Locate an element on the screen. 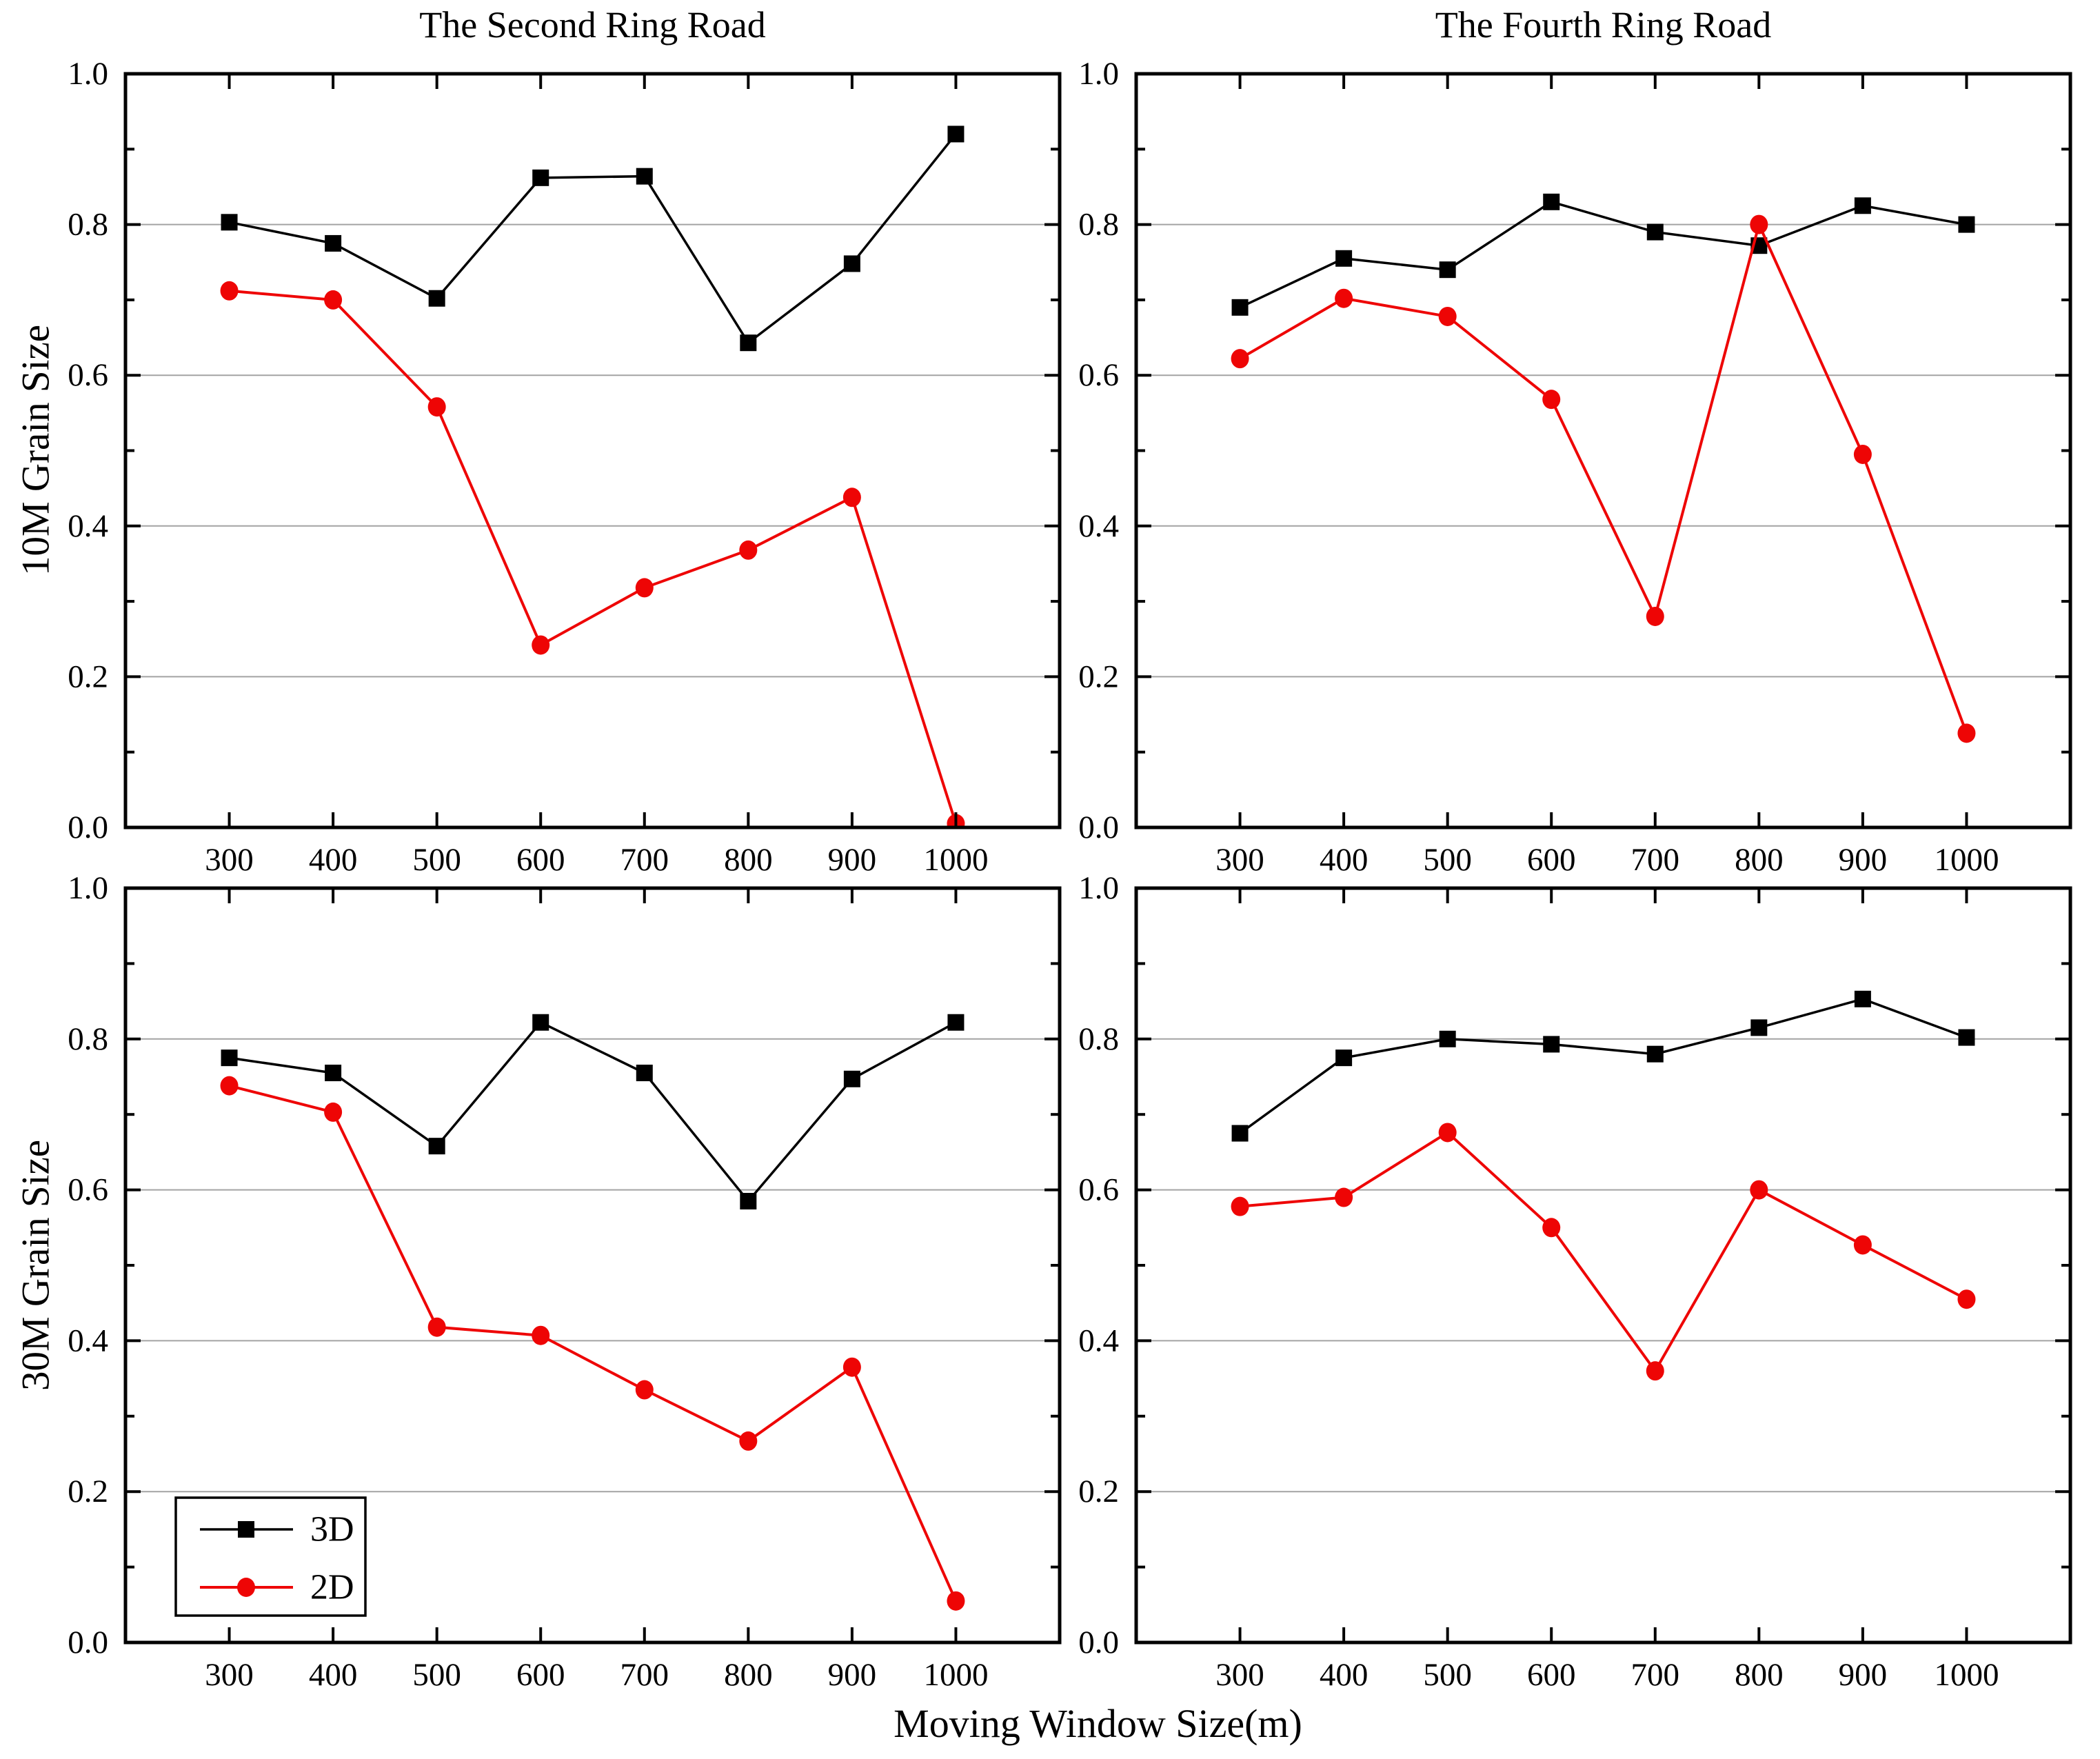  panel-title-second-ring-road: The Second Ring Road is located at coordinates (592, 25).